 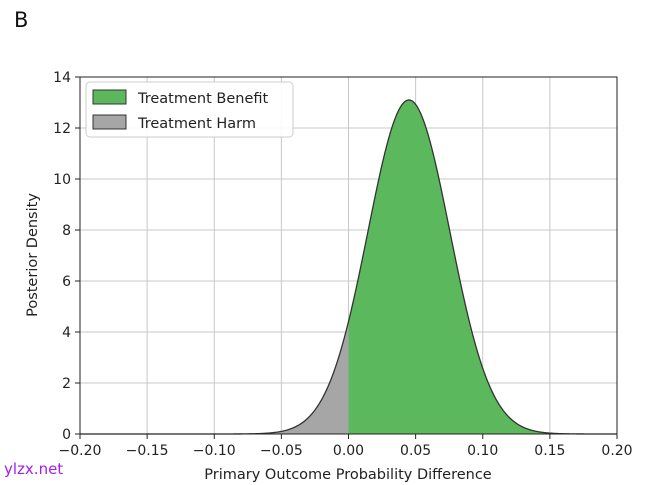 What do you see at coordinates (109, 97) in the screenshot?
I see `legend-swatch-benefit` at bounding box center [109, 97].